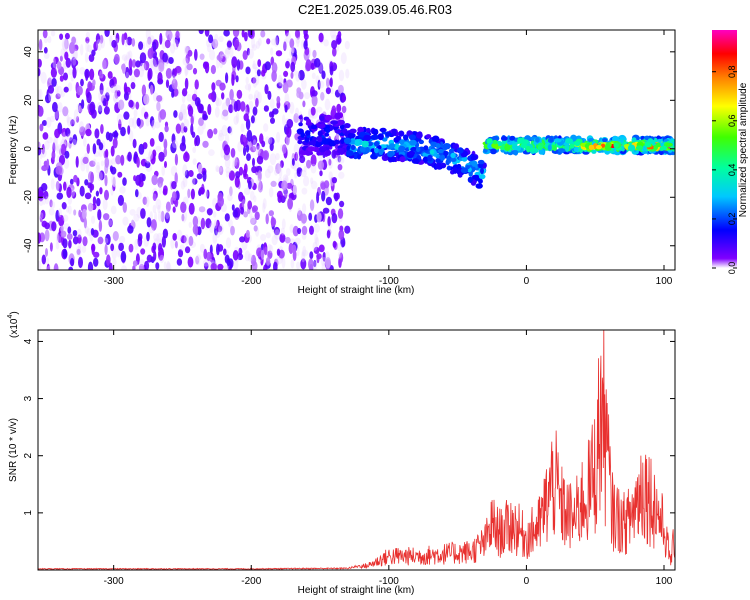  I want to click on spectrogram-y-axis-label: Frequency (Hz), so click(13, 150).